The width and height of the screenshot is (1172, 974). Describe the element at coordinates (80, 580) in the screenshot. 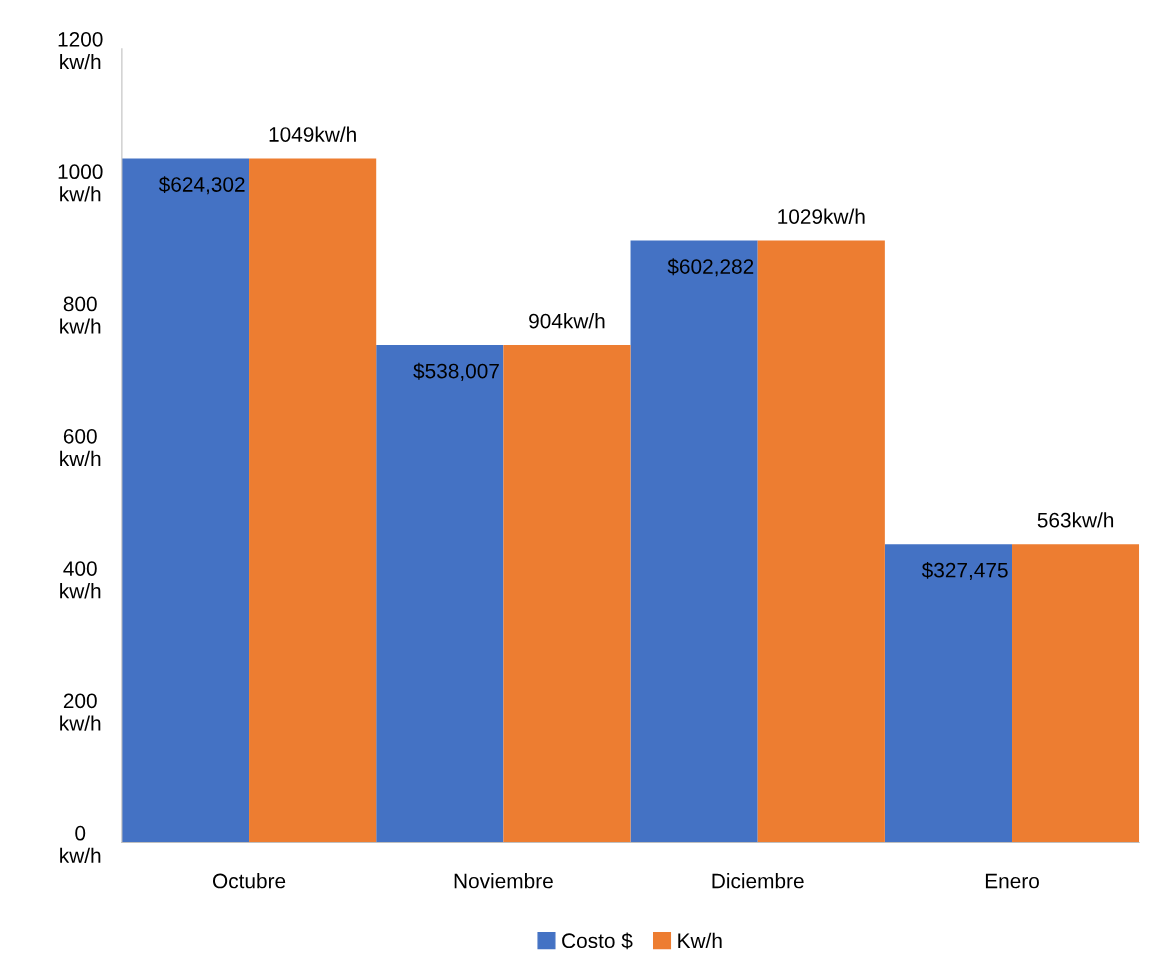

I see `y-tick-label: 400 kw/h` at that location.